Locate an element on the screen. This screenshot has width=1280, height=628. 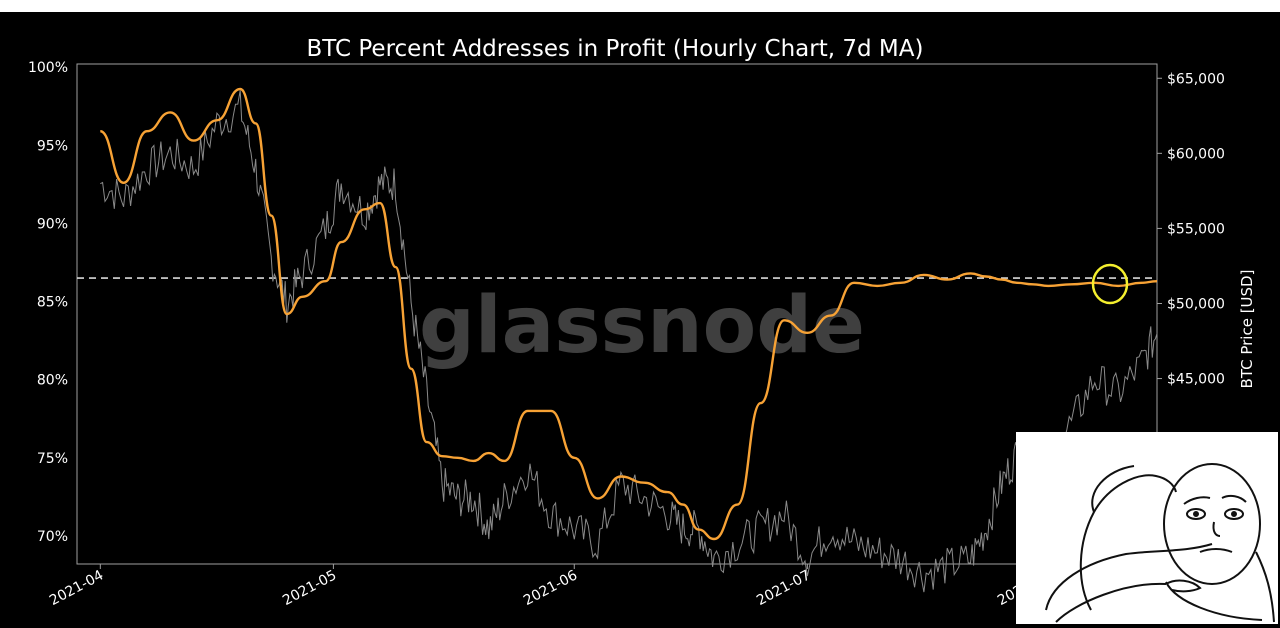
y-tick-label: 75% is located at coordinates (52, 459).